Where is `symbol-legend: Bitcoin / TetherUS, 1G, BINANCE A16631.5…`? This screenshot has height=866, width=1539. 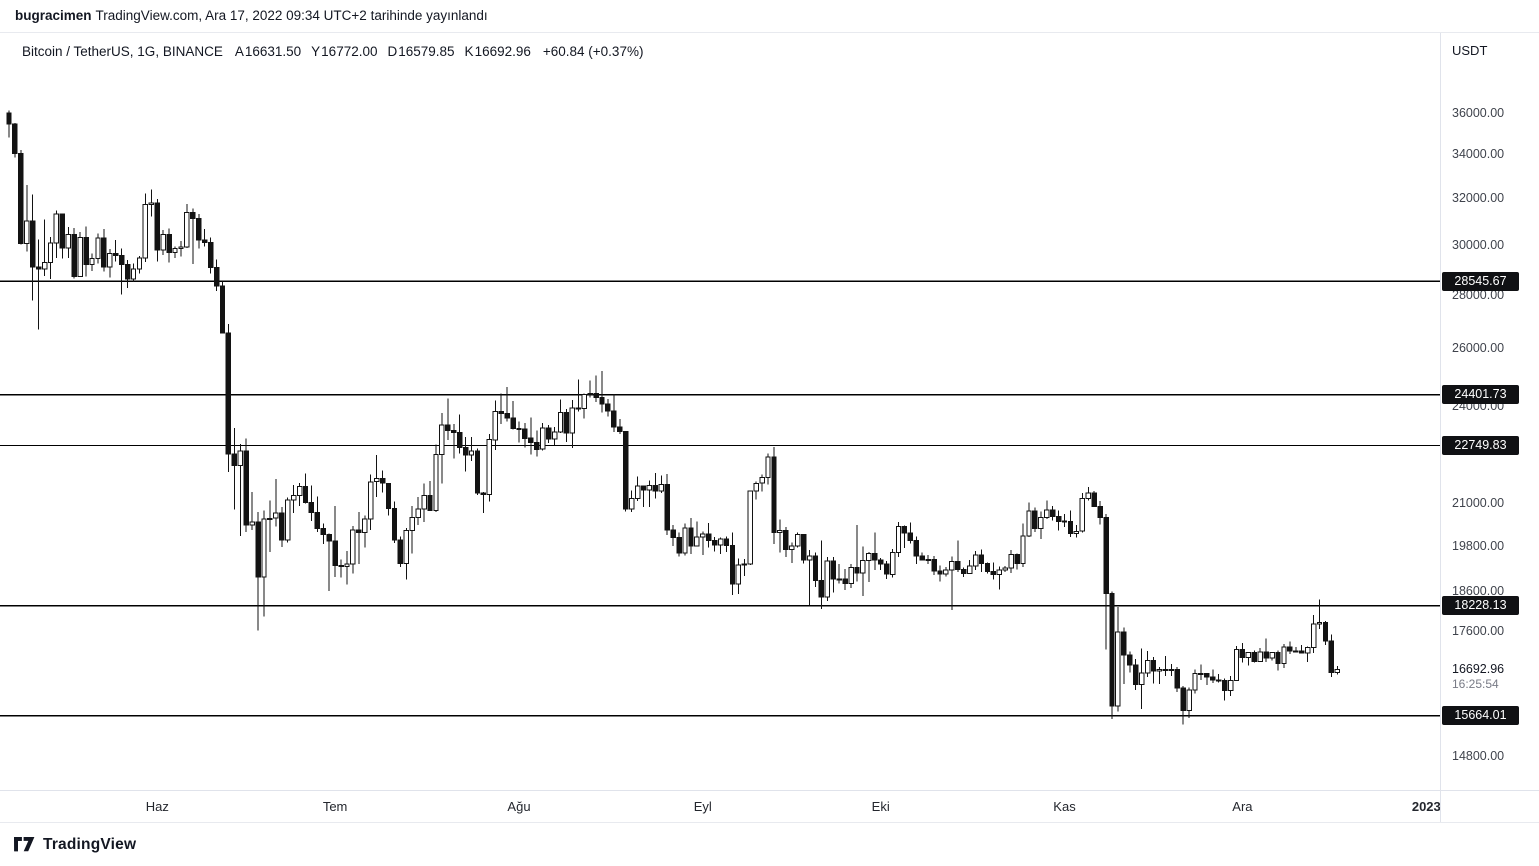
symbol-legend: Bitcoin / TetherUS, 1G, BINANCE A16631.5… is located at coordinates (332, 51).